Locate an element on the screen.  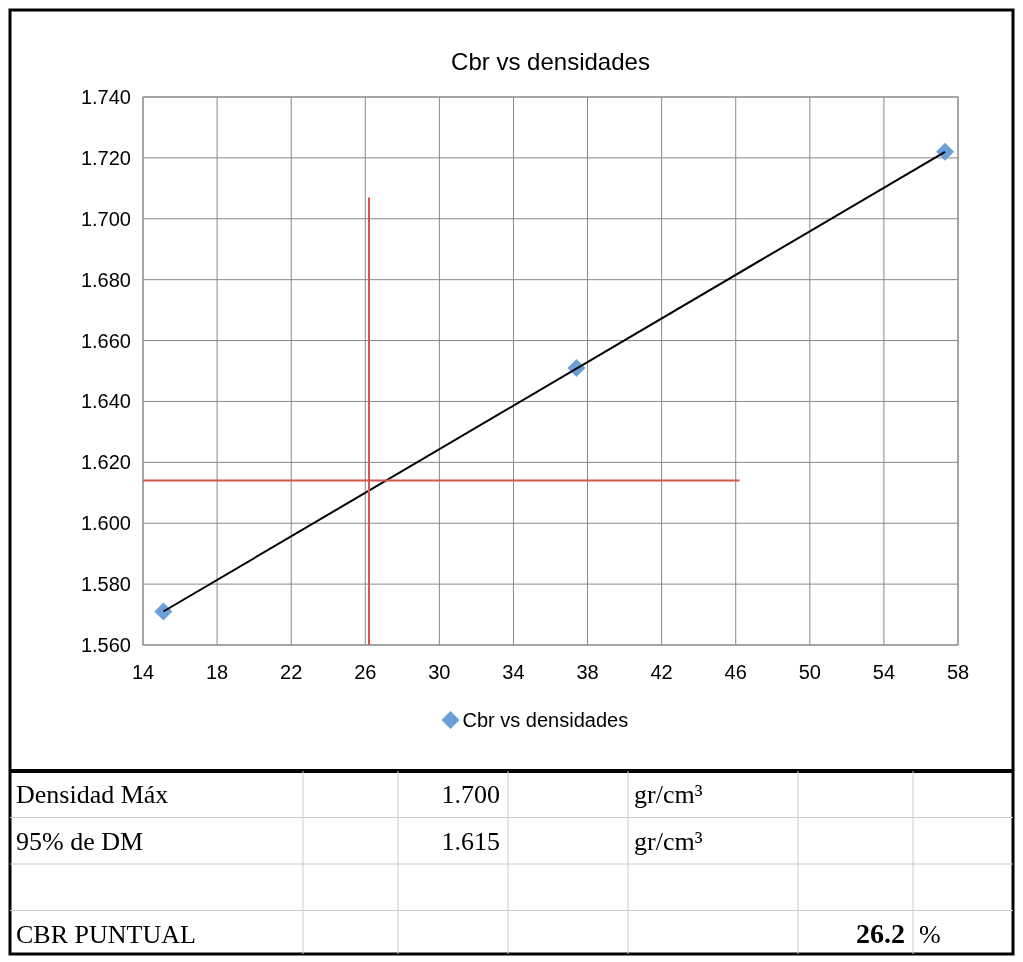
x-tick-label: 14 is located at coordinates (143, 672).